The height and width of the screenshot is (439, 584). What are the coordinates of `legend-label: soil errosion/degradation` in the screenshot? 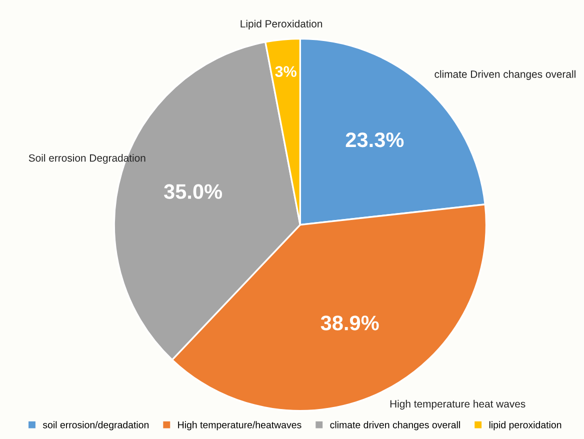 It's located at (95, 425).